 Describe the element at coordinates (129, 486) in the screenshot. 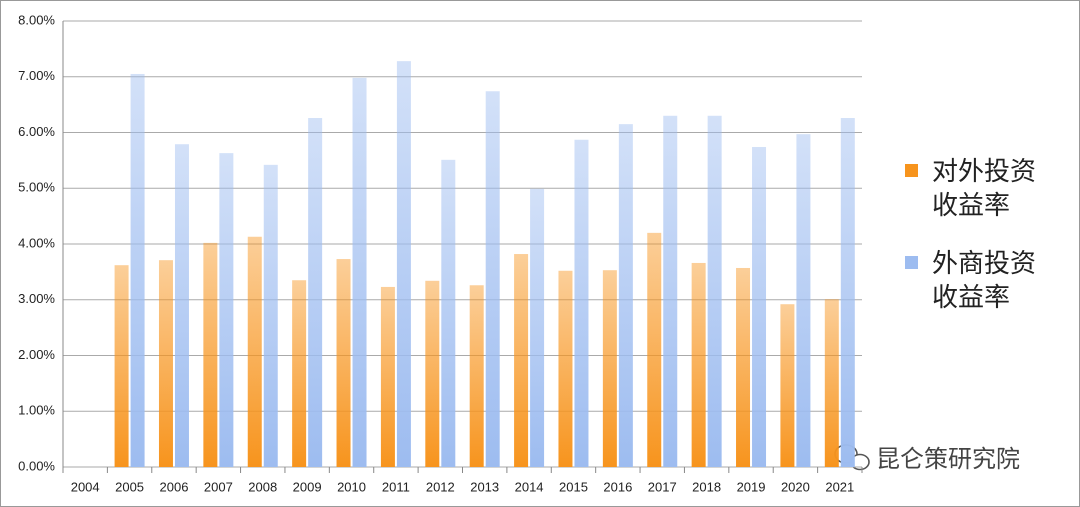

I see `x-tick-label: 2005` at that location.